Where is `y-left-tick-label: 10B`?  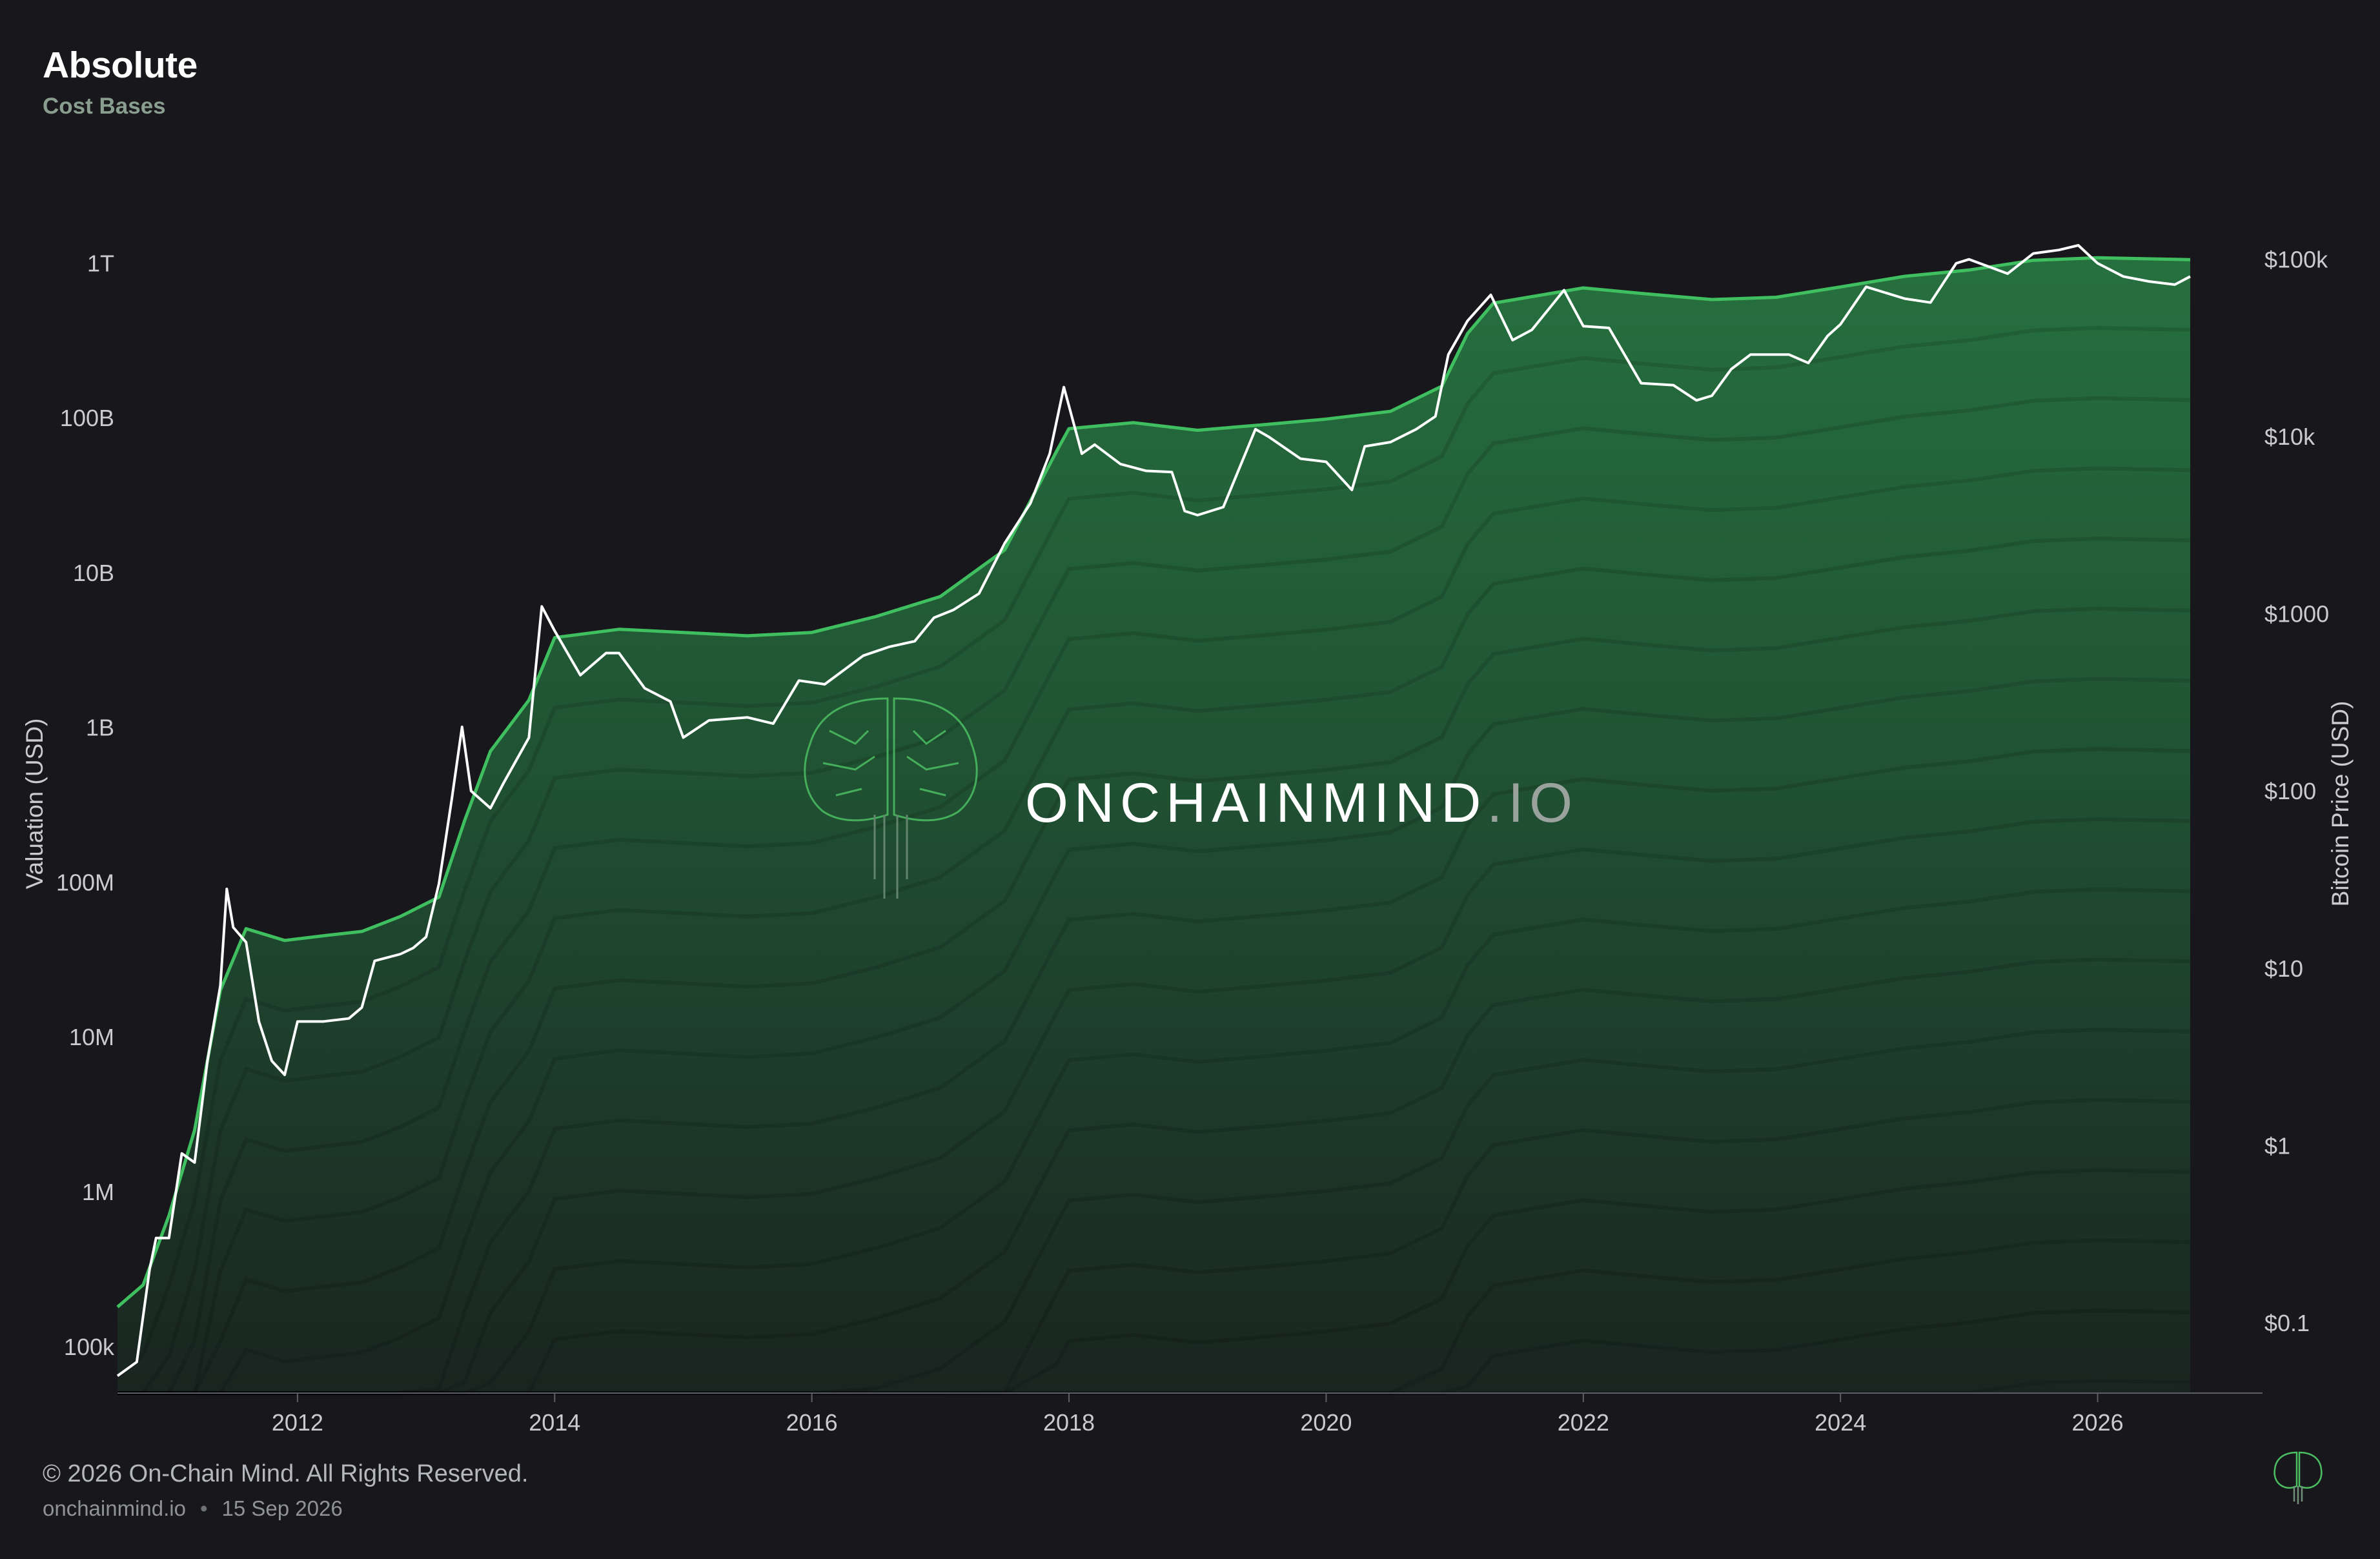
y-left-tick-label: 10B is located at coordinates (94, 573).